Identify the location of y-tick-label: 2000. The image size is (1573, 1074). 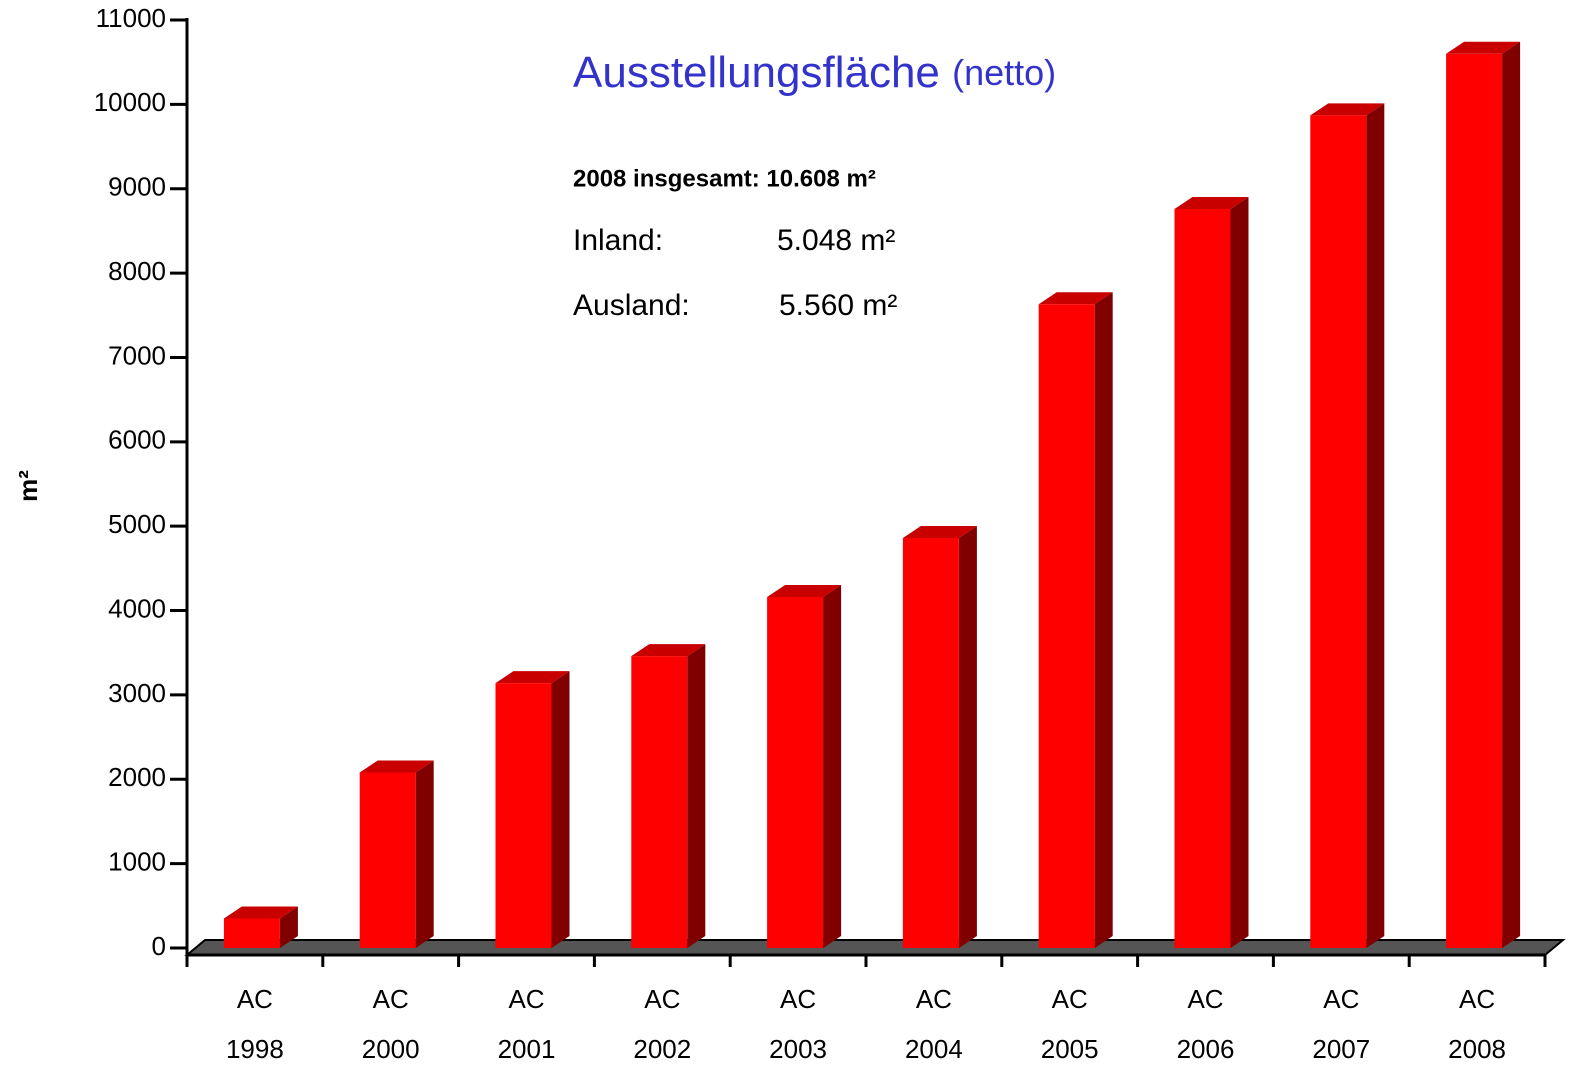
(137, 777).